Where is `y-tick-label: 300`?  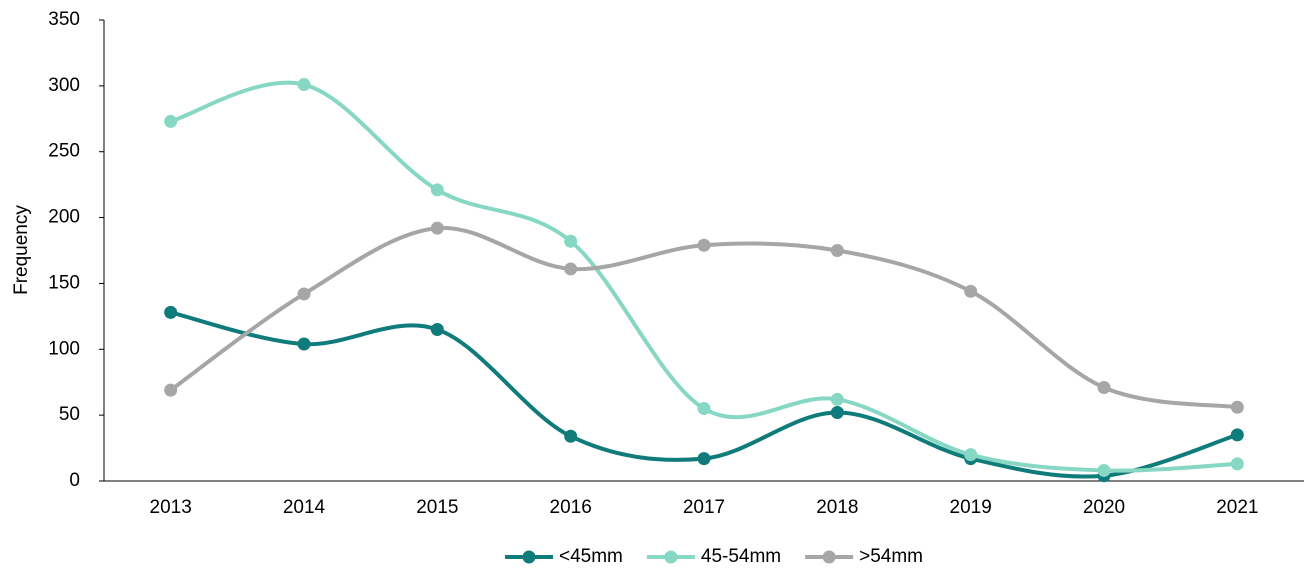 y-tick-label: 300 is located at coordinates (64, 85).